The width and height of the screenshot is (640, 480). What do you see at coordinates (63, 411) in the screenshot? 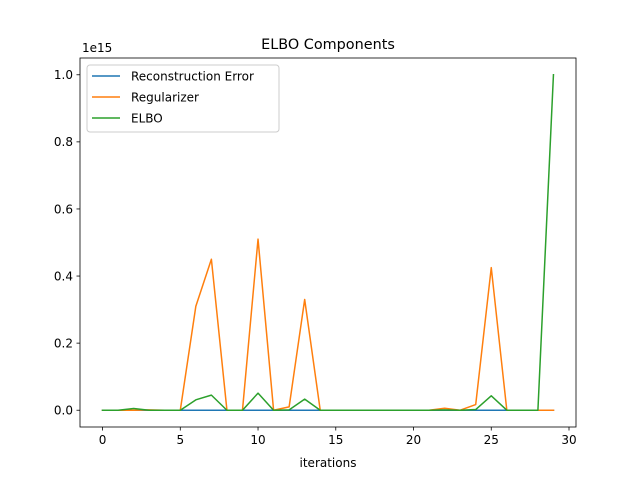
I see `y-tick-label: 0.0` at bounding box center [63, 411].